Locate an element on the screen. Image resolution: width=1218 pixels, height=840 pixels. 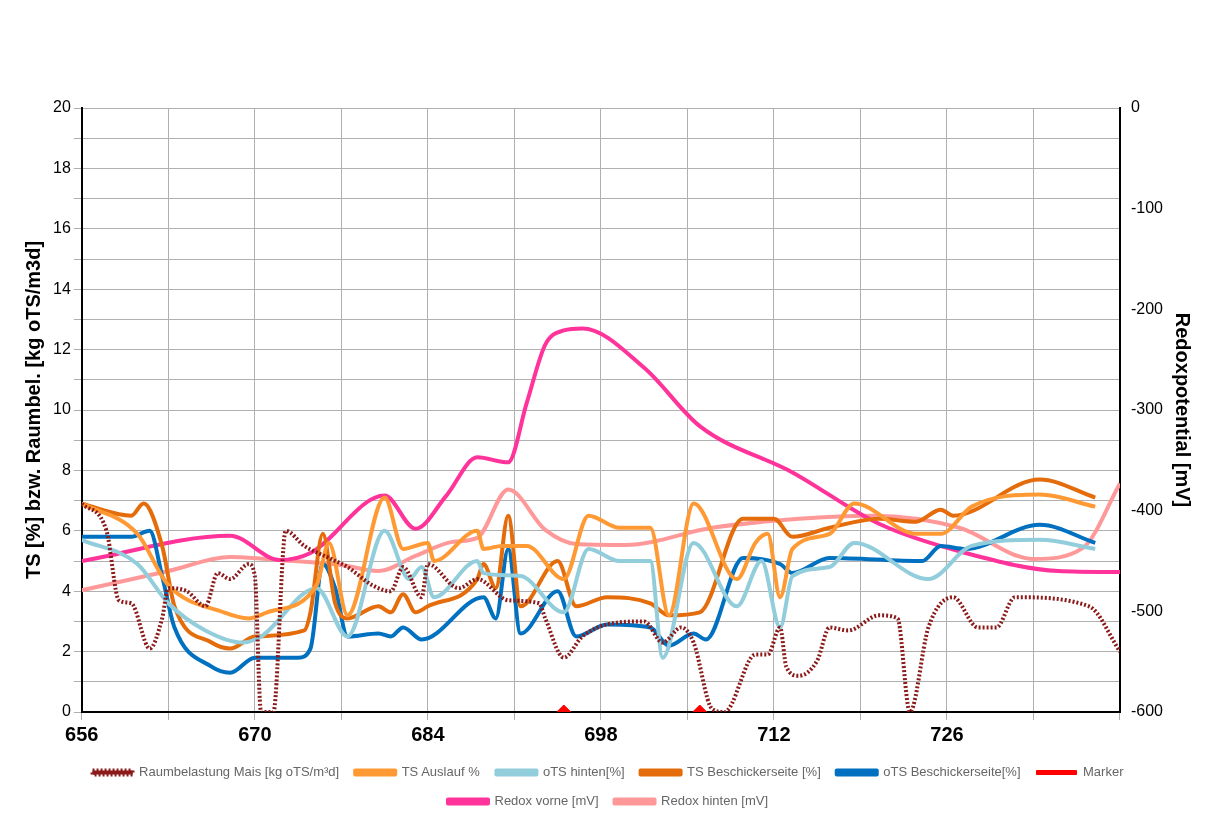
y-tick-label: 20 is located at coordinates (62, 107).